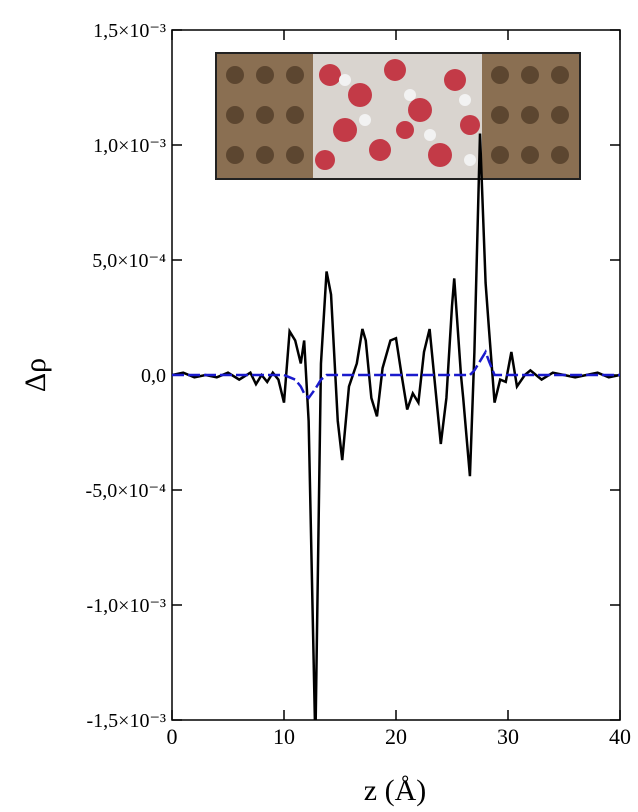  I want to click on x-tick-label: 0, so click(172, 736).